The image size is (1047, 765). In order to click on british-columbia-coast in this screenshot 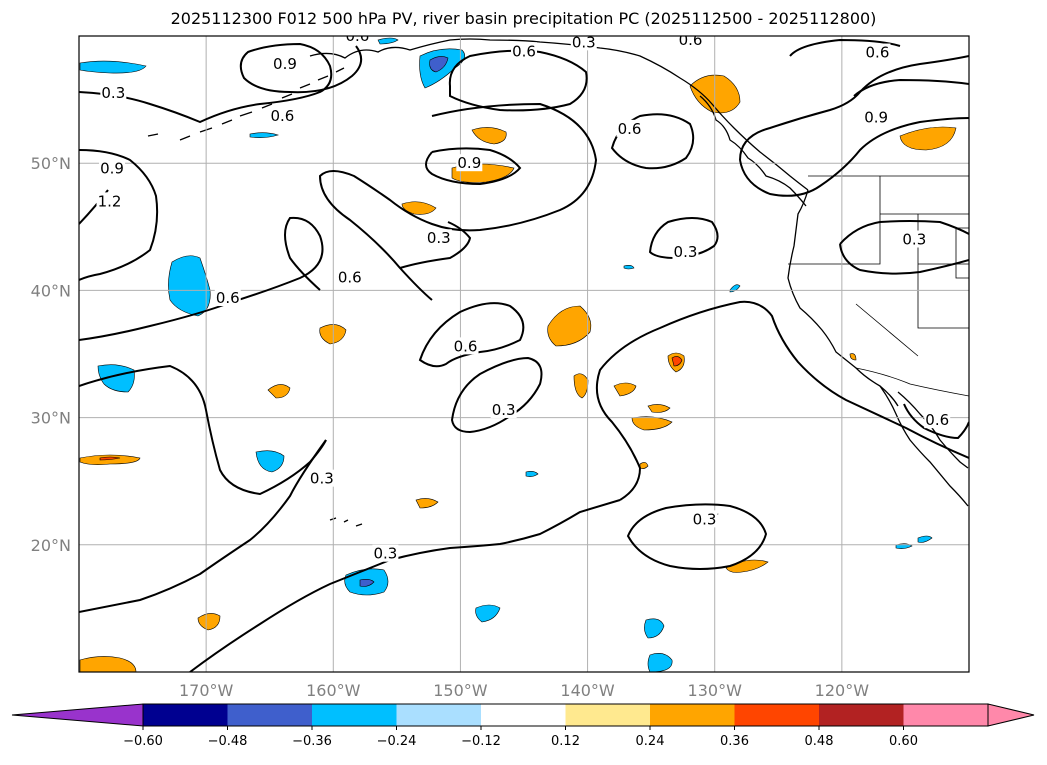, I will do `click(753, 151)`.